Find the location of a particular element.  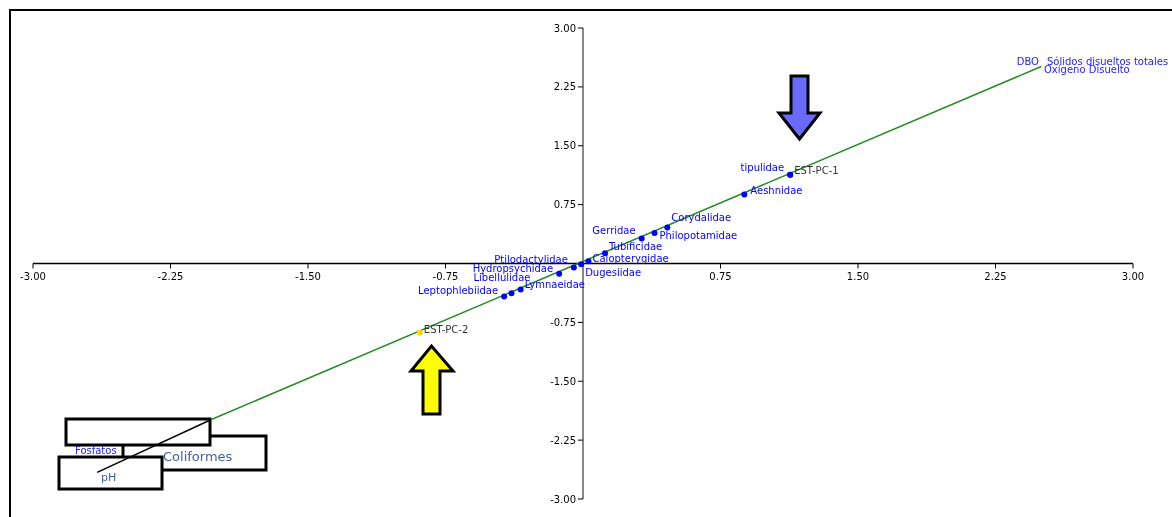

annotation: Oxígeno Disuelto is located at coordinates (1087, 69).